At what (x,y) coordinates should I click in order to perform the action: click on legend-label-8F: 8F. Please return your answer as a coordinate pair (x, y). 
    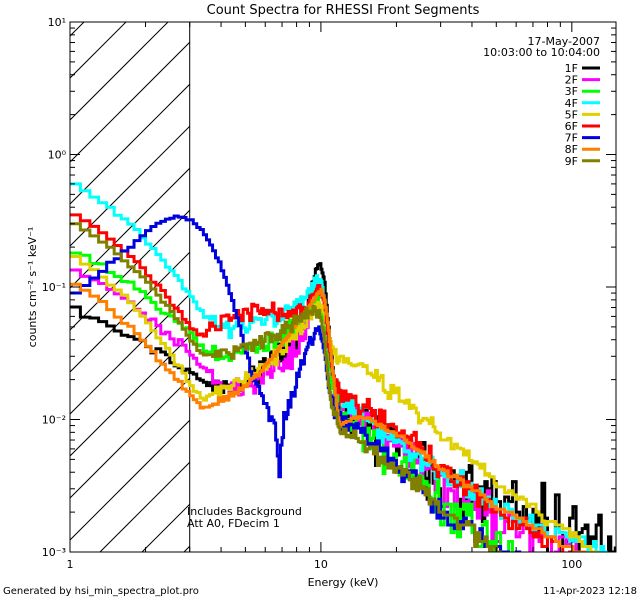
    Looking at the image, I should click on (571, 149).